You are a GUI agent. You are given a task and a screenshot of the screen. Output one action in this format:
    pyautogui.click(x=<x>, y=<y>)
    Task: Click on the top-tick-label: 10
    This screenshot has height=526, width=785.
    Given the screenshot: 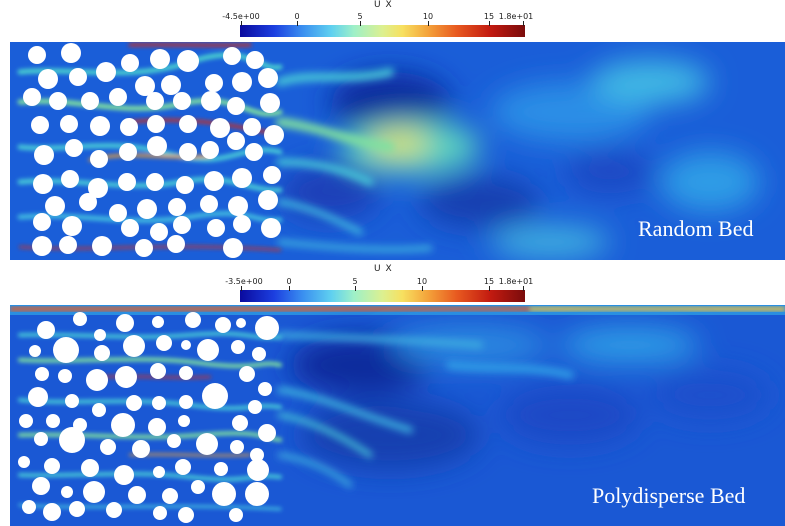 What is the action you would take?
    pyautogui.click(x=428, y=16)
    